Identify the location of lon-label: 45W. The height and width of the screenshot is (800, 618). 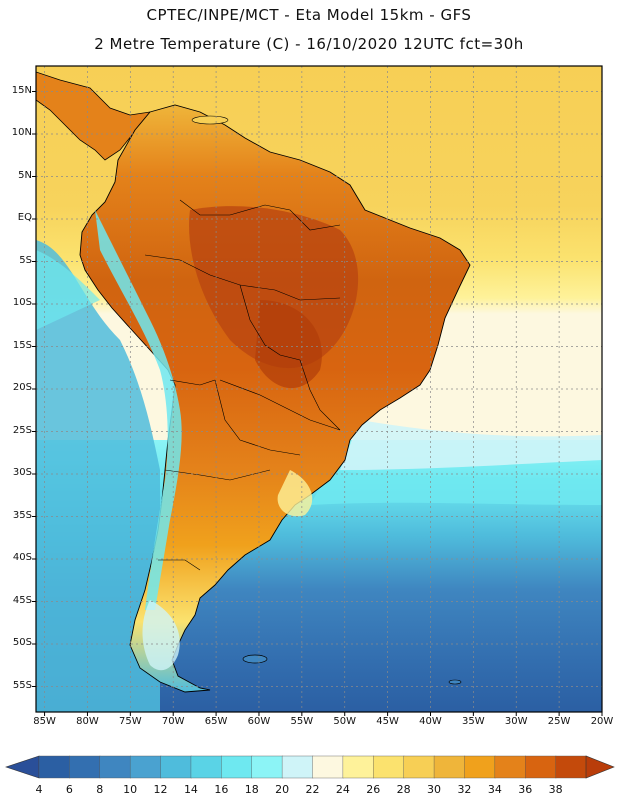
(387, 721).